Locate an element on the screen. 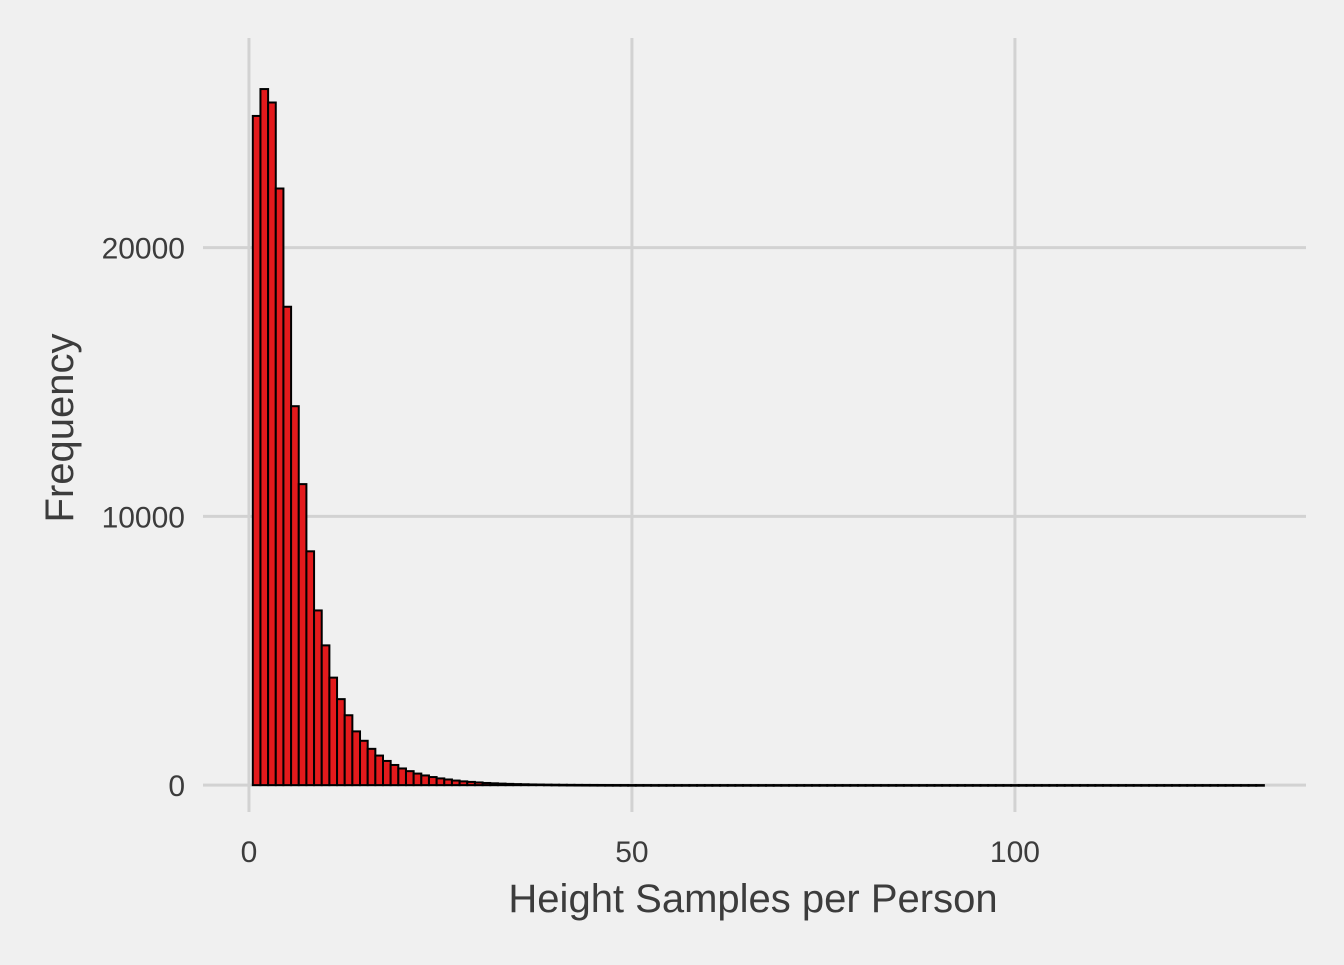  x-axis-title: Height Samples per Person is located at coordinates (752, 899).